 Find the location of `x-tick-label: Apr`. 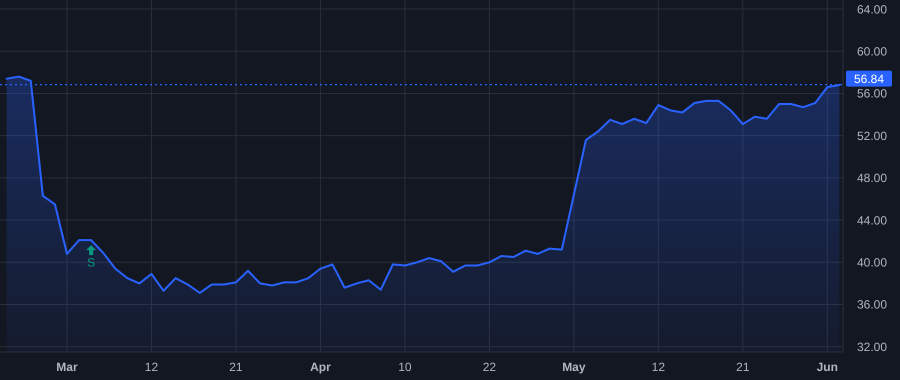

x-tick-label: Apr is located at coordinates (321, 367).